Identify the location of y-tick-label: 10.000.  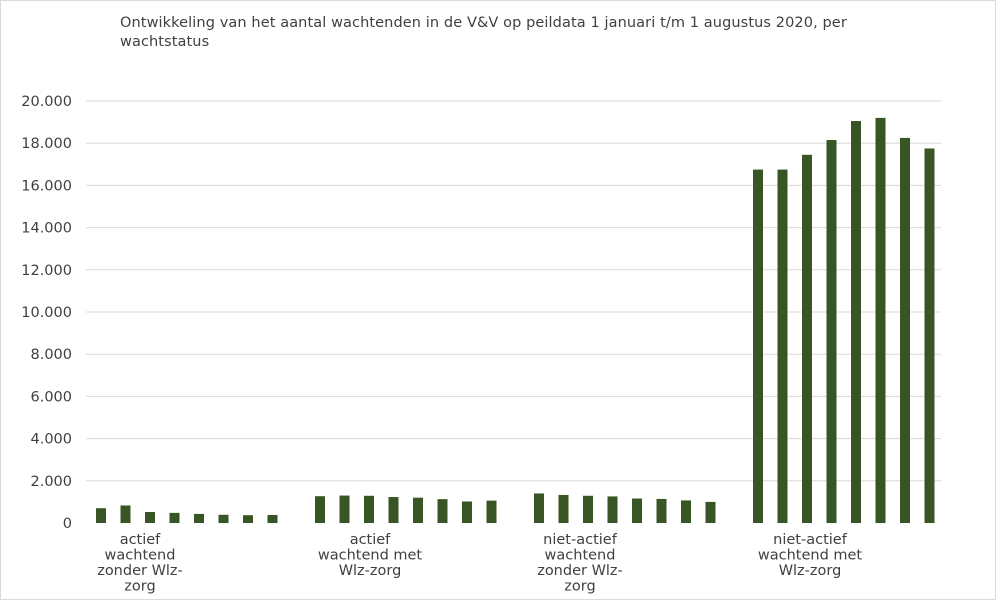
(46, 313).